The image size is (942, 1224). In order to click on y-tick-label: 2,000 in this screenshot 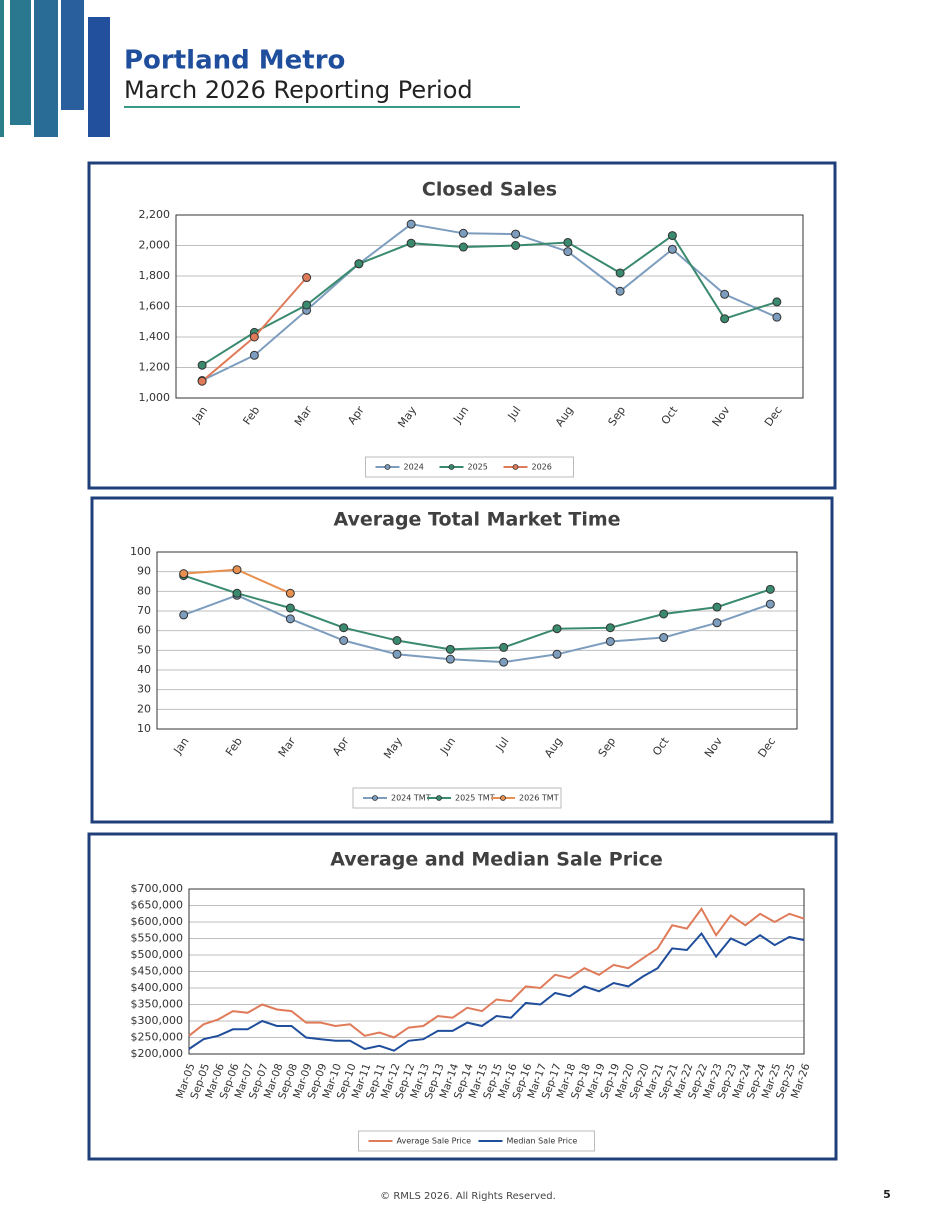, I will do `click(155, 245)`.